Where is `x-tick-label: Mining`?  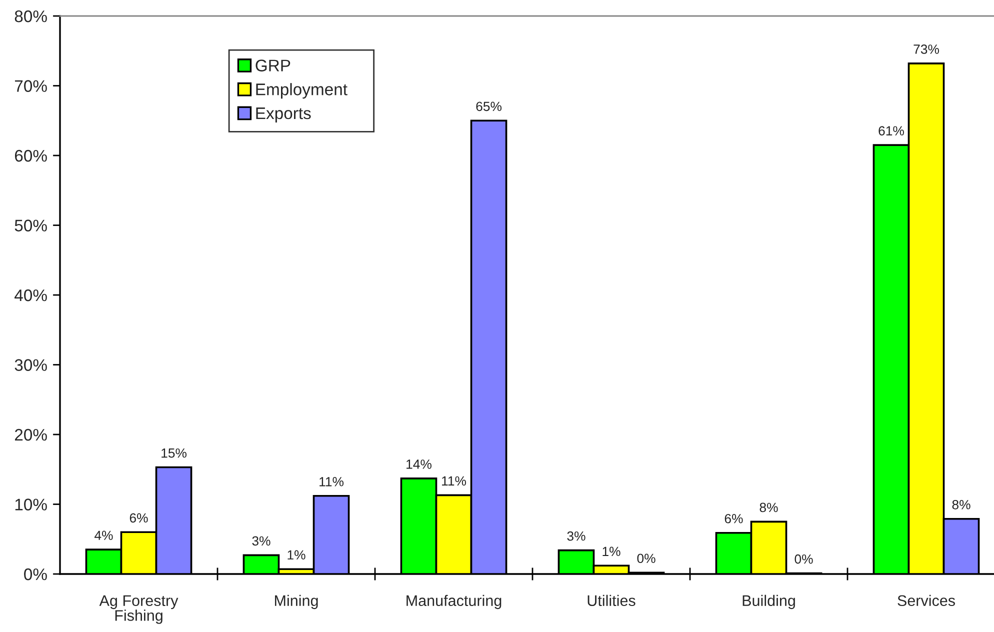
x-tick-label: Mining is located at coordinates (296, 602).